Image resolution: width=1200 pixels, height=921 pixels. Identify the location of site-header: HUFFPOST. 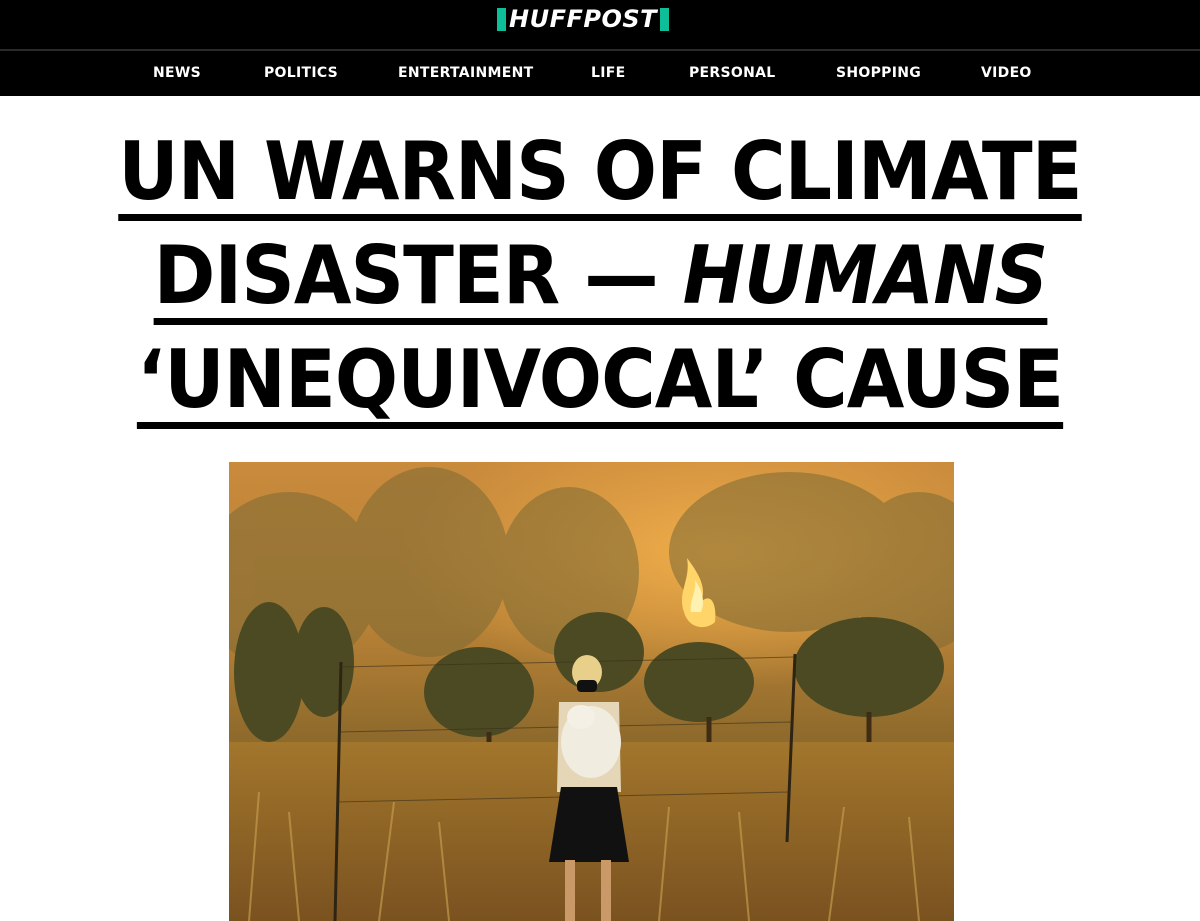
(600, 24).